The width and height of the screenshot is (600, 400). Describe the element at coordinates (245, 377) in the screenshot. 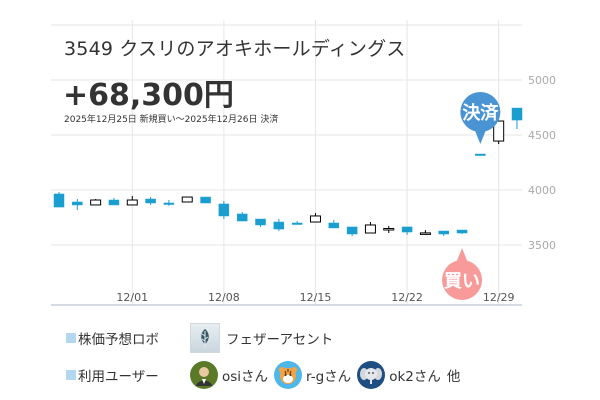

I see `user-name: osiさん` at that location.